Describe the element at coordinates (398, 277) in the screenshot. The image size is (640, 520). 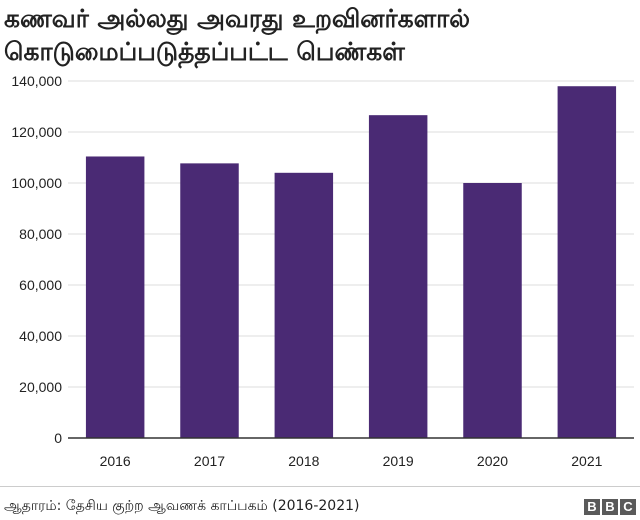
I see `bar-2019` at that location.